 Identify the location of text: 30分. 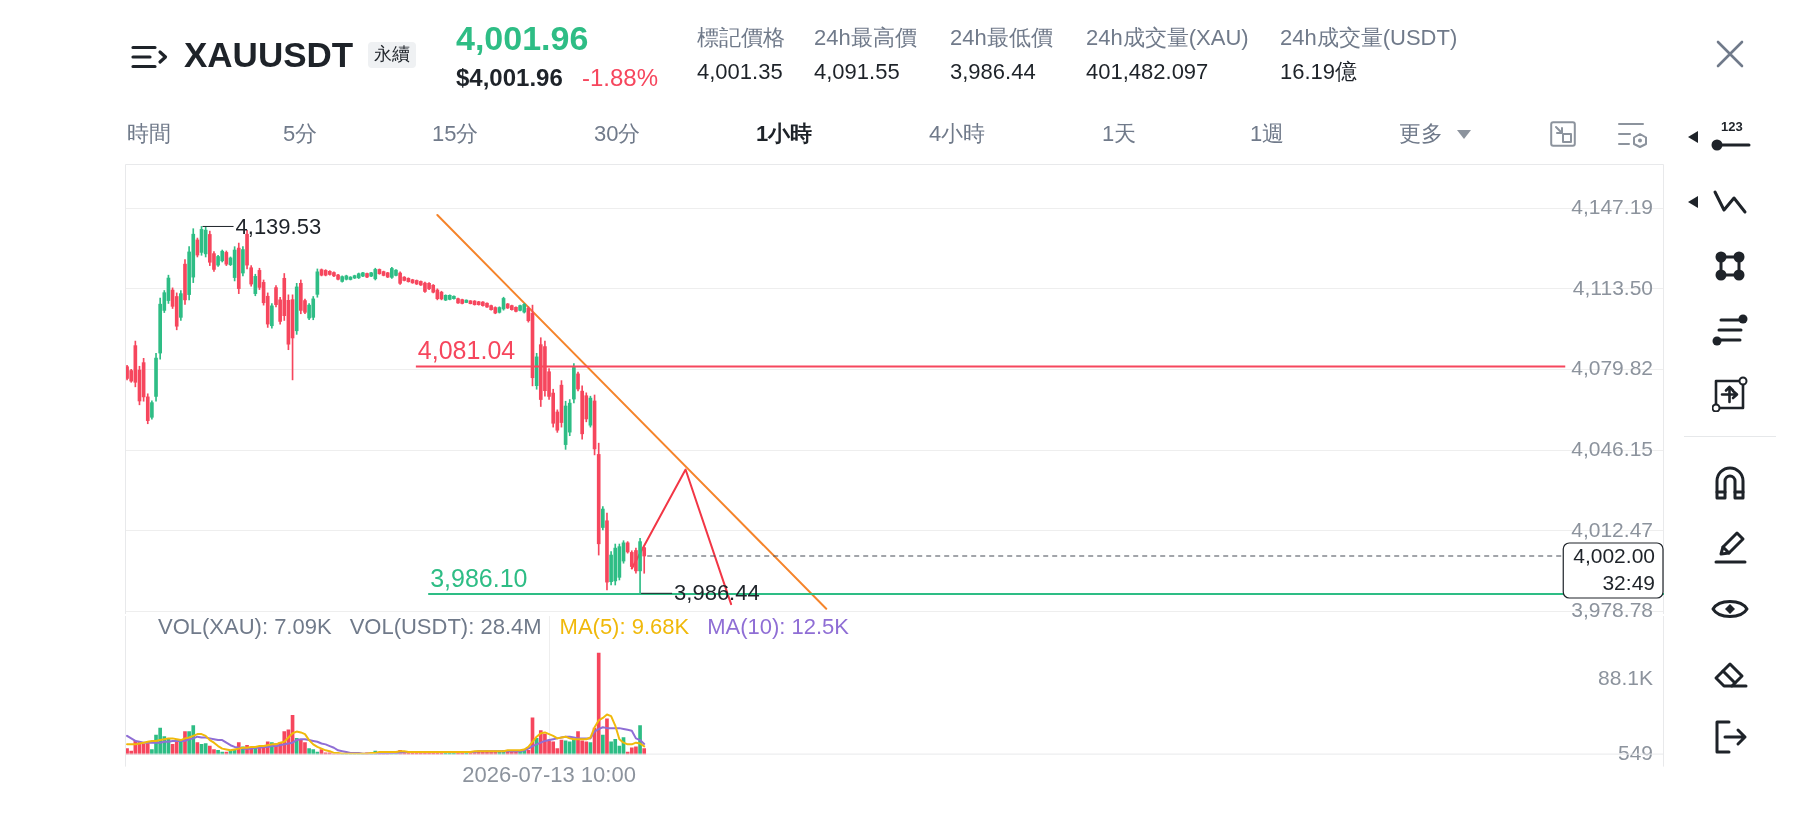
(617, 134).